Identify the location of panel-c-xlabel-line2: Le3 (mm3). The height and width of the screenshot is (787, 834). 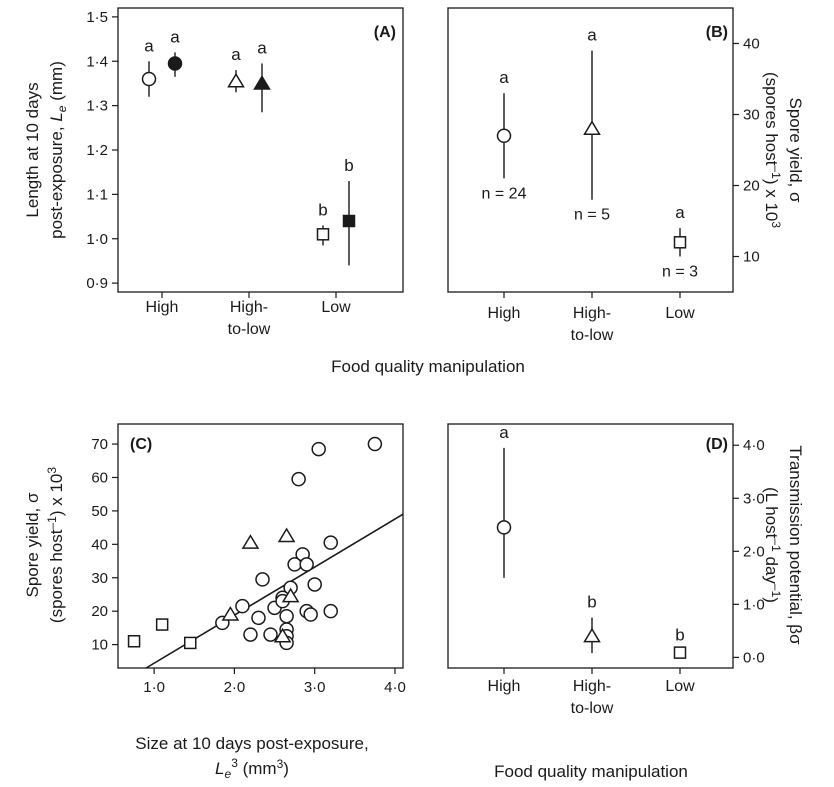
(252, 768).